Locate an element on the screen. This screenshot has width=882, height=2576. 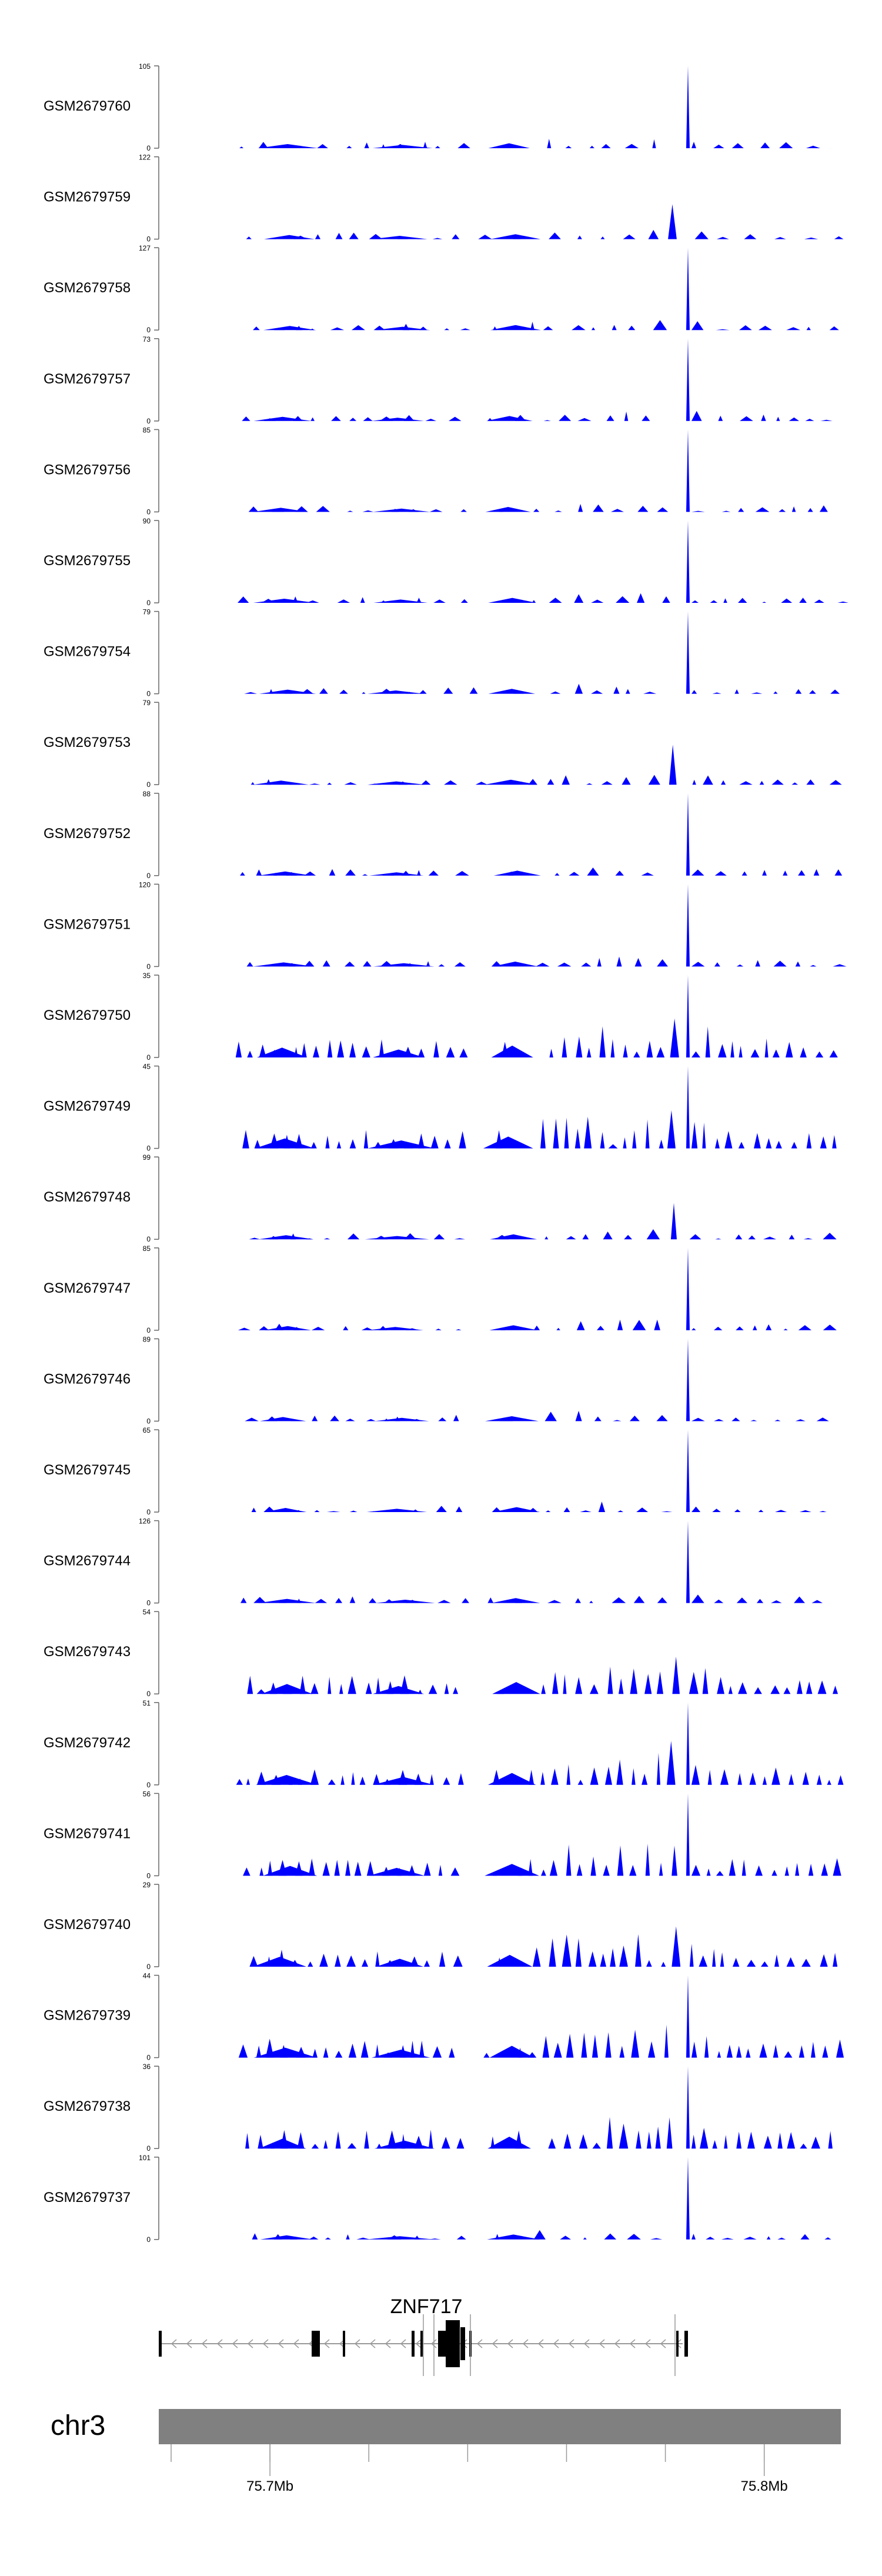
y-max-label: 36 is located at coordinates (147, 2067).